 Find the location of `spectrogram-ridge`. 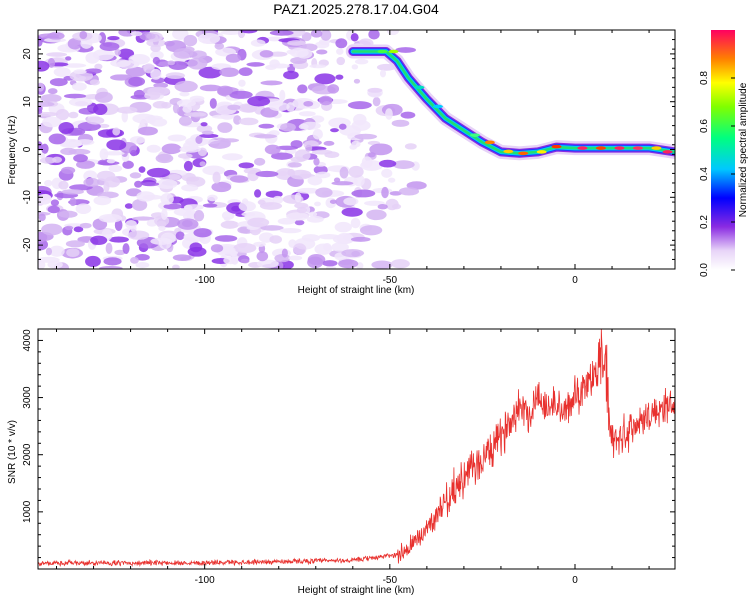

spectrogram-ridge is located at coordinates (510, 102).